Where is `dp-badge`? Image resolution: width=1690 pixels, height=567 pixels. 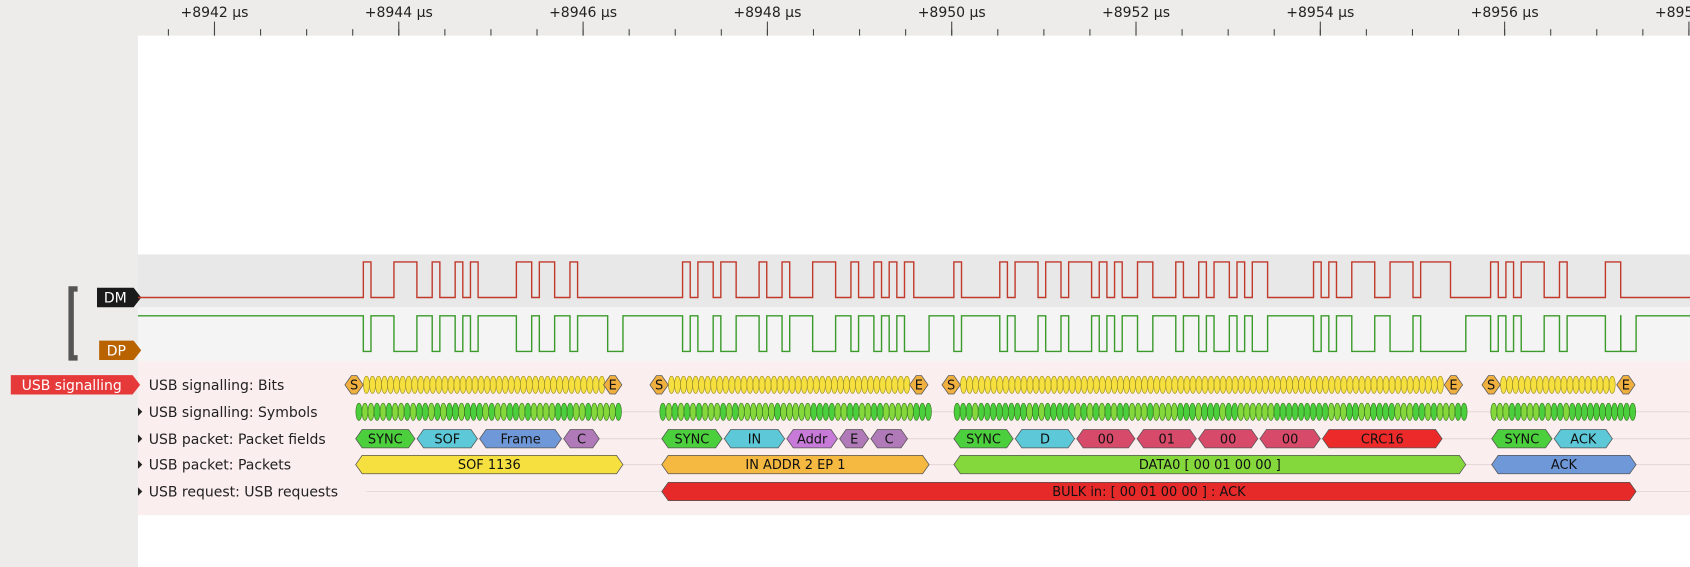
dp-badge is located at coordinates (120, 350).